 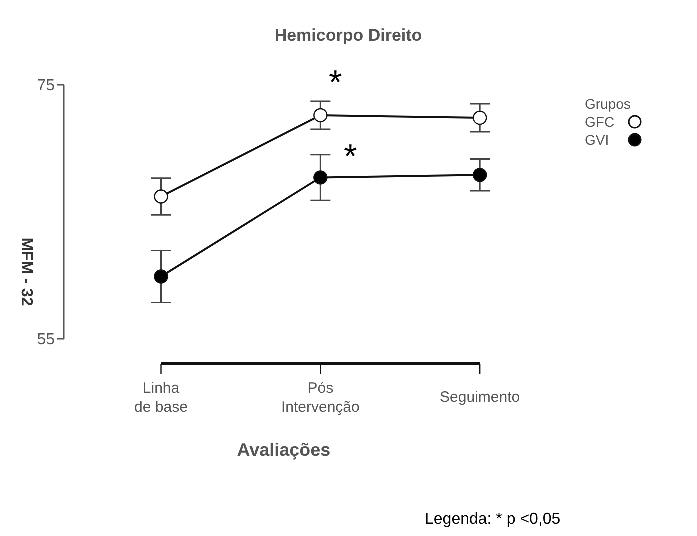 I want to click on text: Legenda: * p <0,05, so click(x=493, y=519).